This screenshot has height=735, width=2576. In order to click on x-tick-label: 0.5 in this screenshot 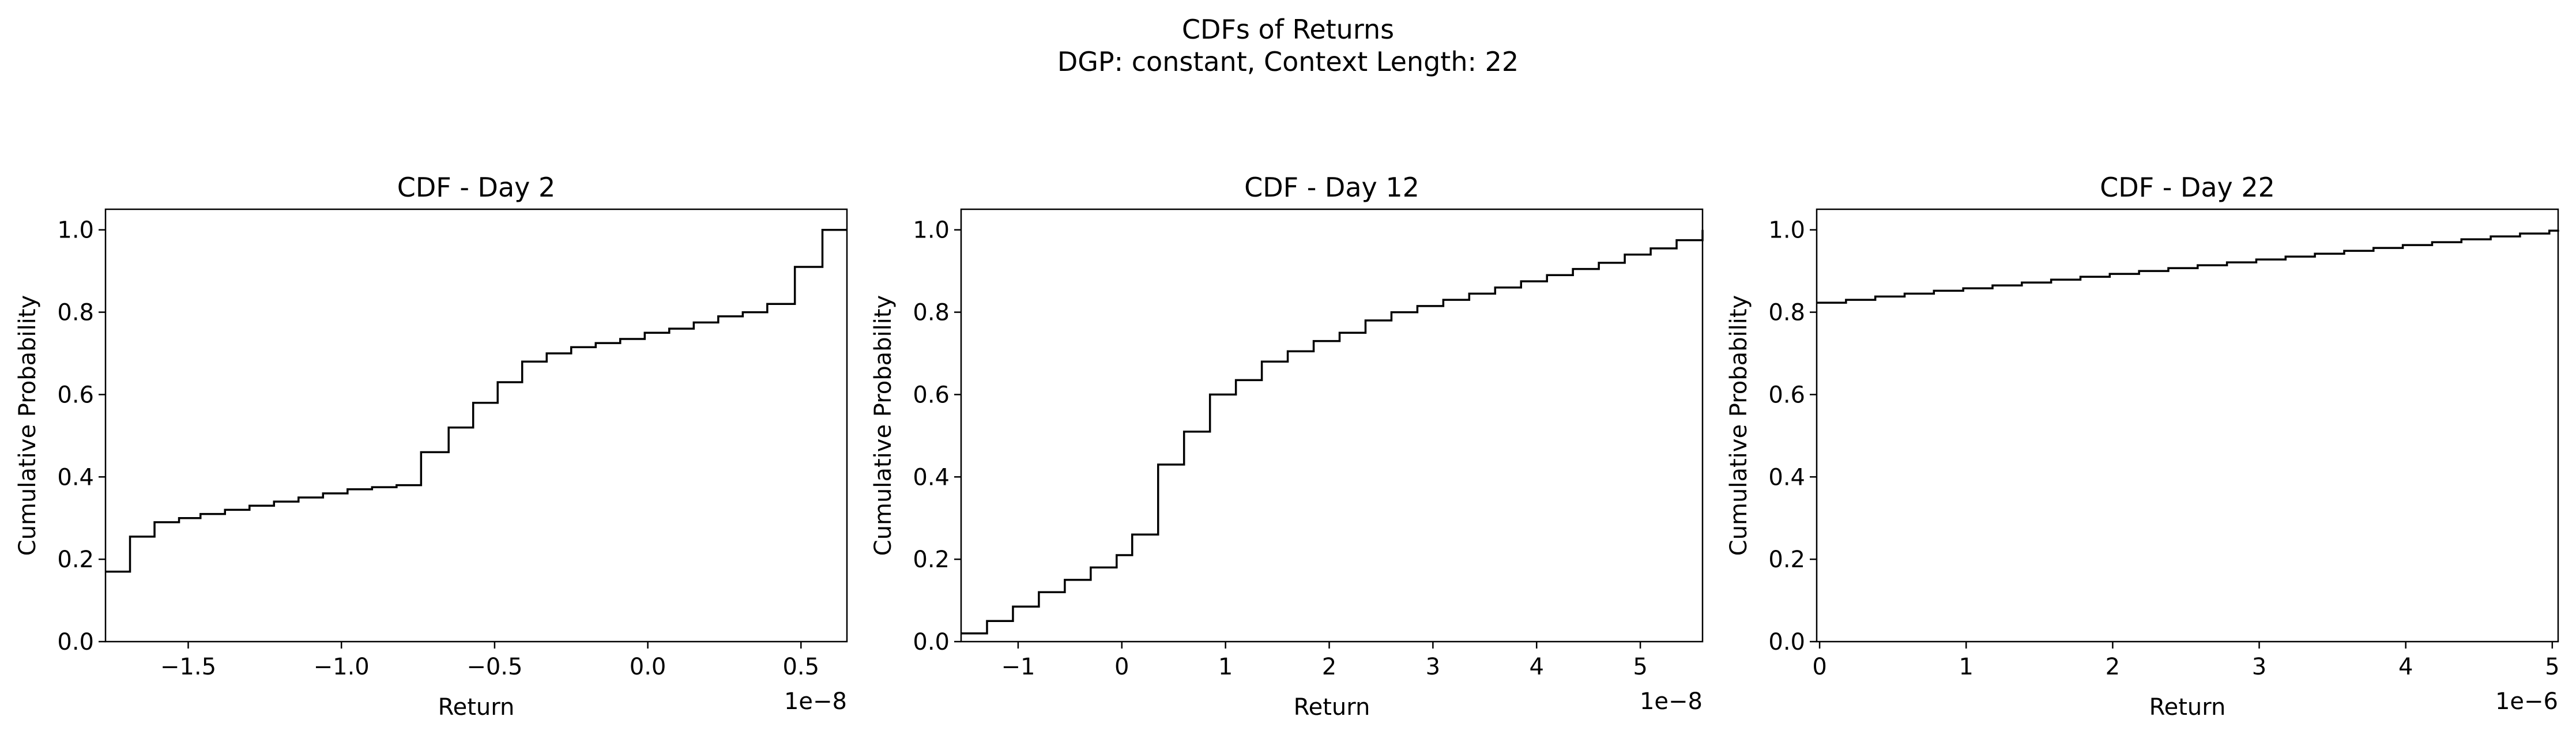, I will do `click(800, 667)`.